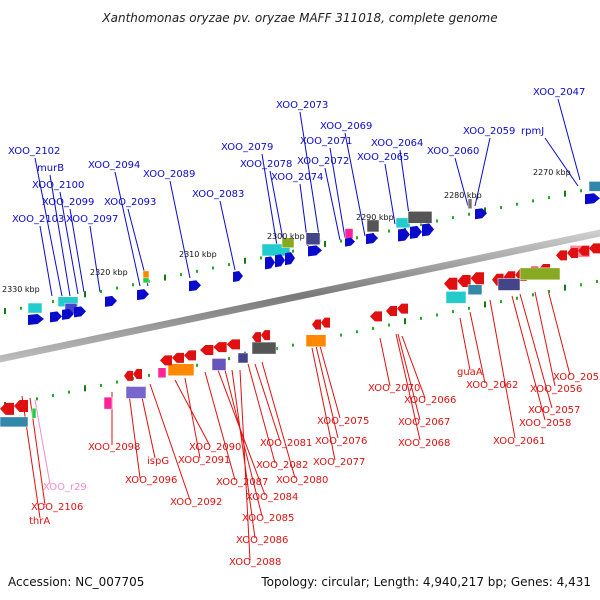 The image size is (600, 600). Describe the element at coordinates (151, 480) in the screenshot. I see `gene-label: XOO_2096` at that location.